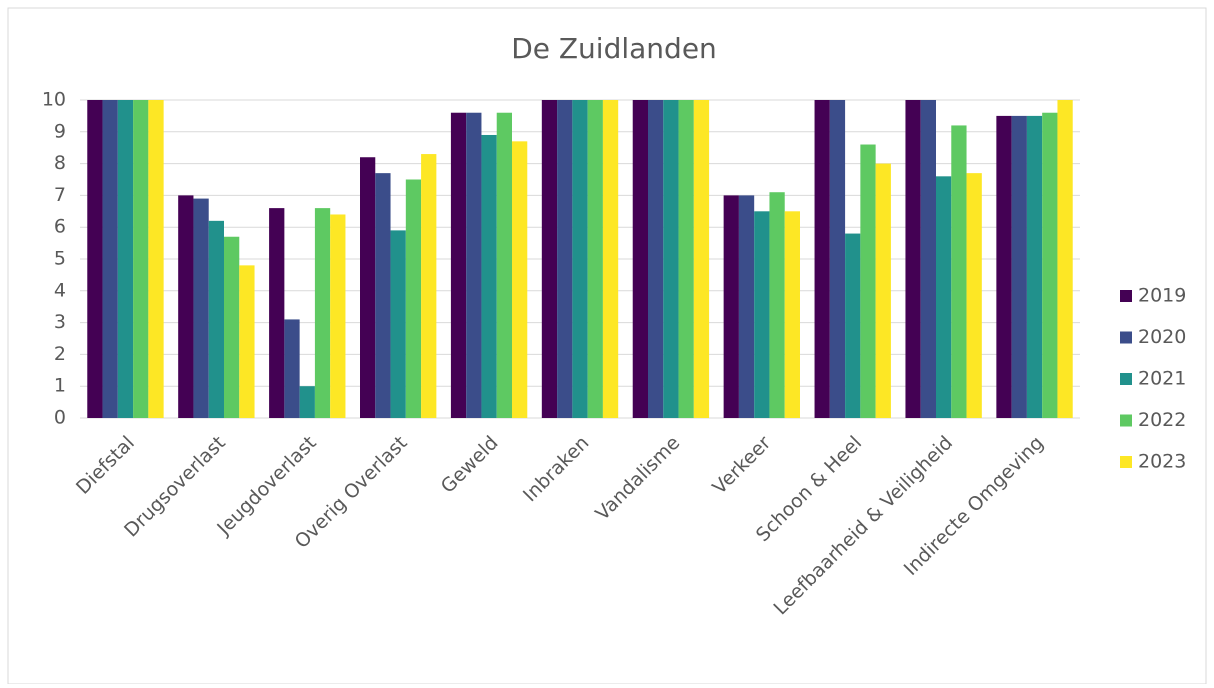  Describe the element at coordinates (1162, 379) in the screenshot. I see `legend-label: 2021` at that location.